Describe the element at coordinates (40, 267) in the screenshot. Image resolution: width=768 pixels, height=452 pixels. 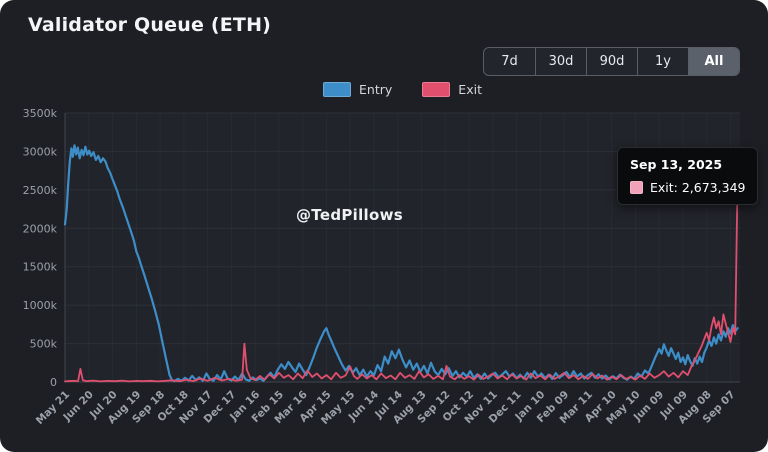
I see `y-axis-label: 1500k` at that location.